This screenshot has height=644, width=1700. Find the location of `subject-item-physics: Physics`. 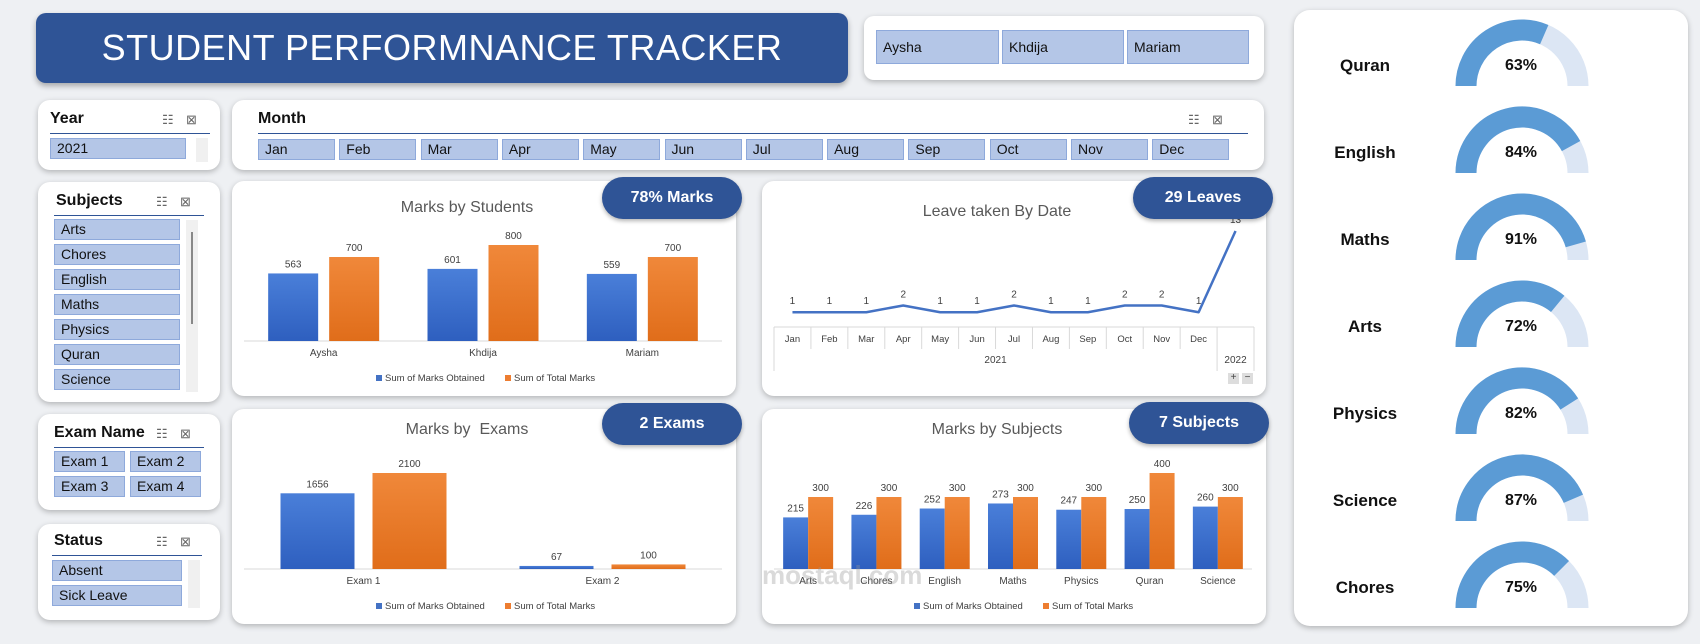

subject-item-physics: Physics is located at coordinates (117, 329).